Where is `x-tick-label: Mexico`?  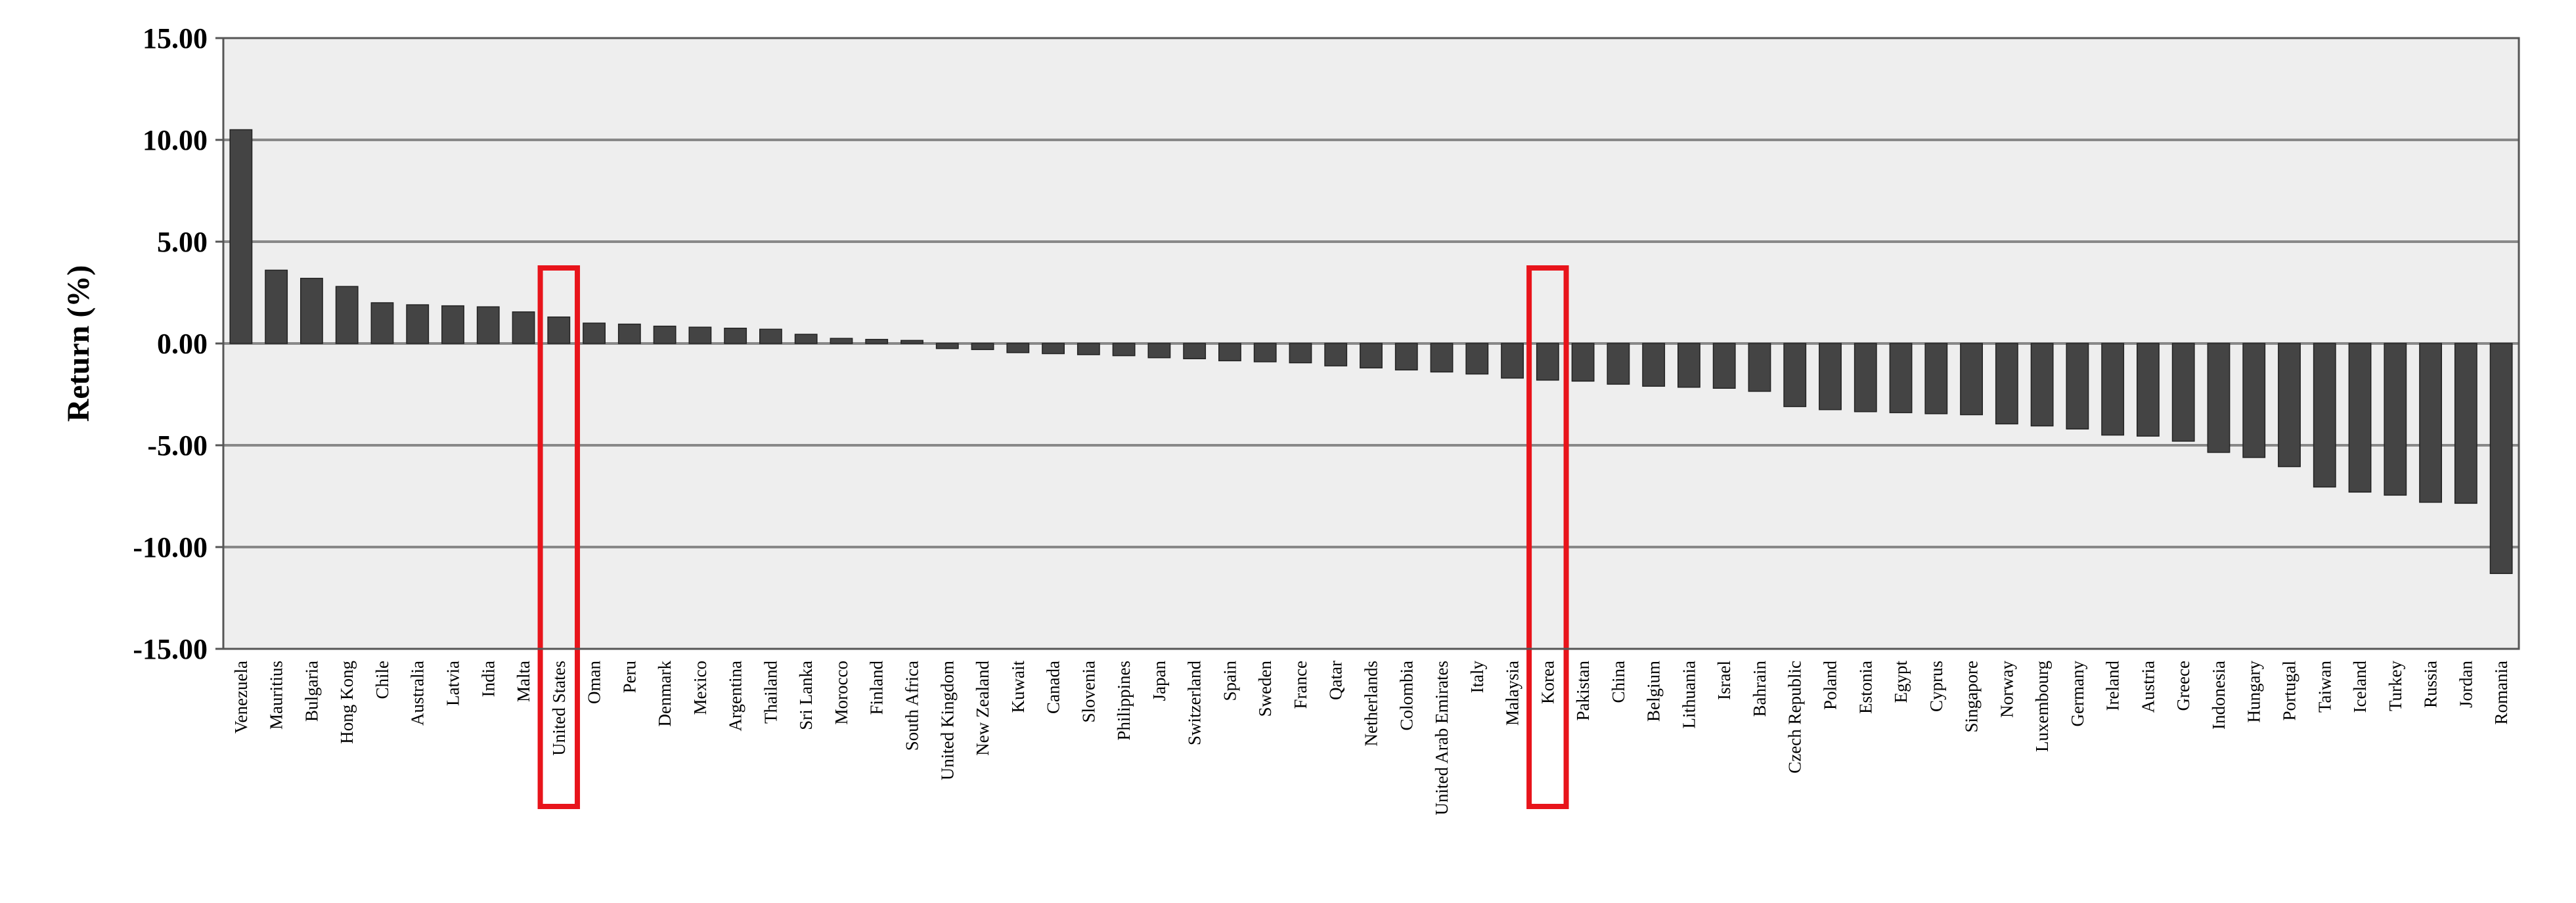
x-tick-label: Mexico is located at coordinates (700, 688).